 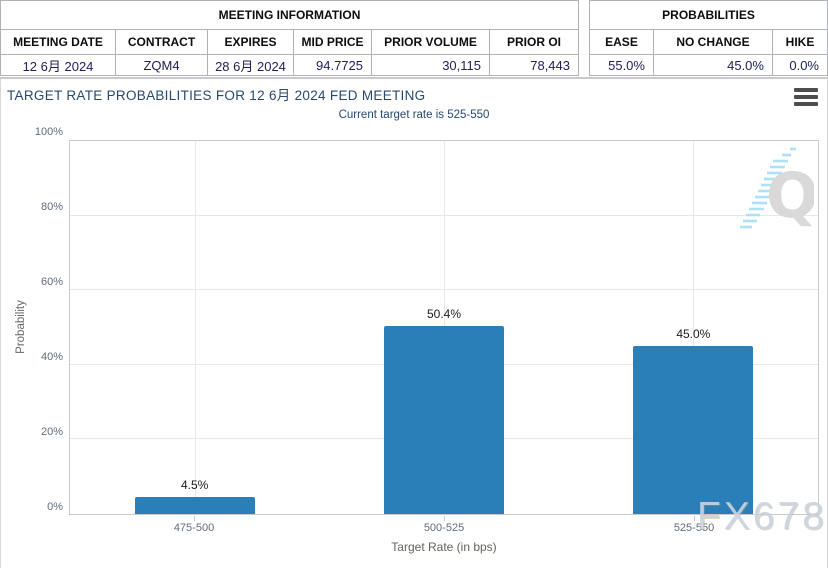 What do you see at coordinates (799, 65) in the screenshot?
I see `hike-value: 0.0%` at bounding box center [799, 65].